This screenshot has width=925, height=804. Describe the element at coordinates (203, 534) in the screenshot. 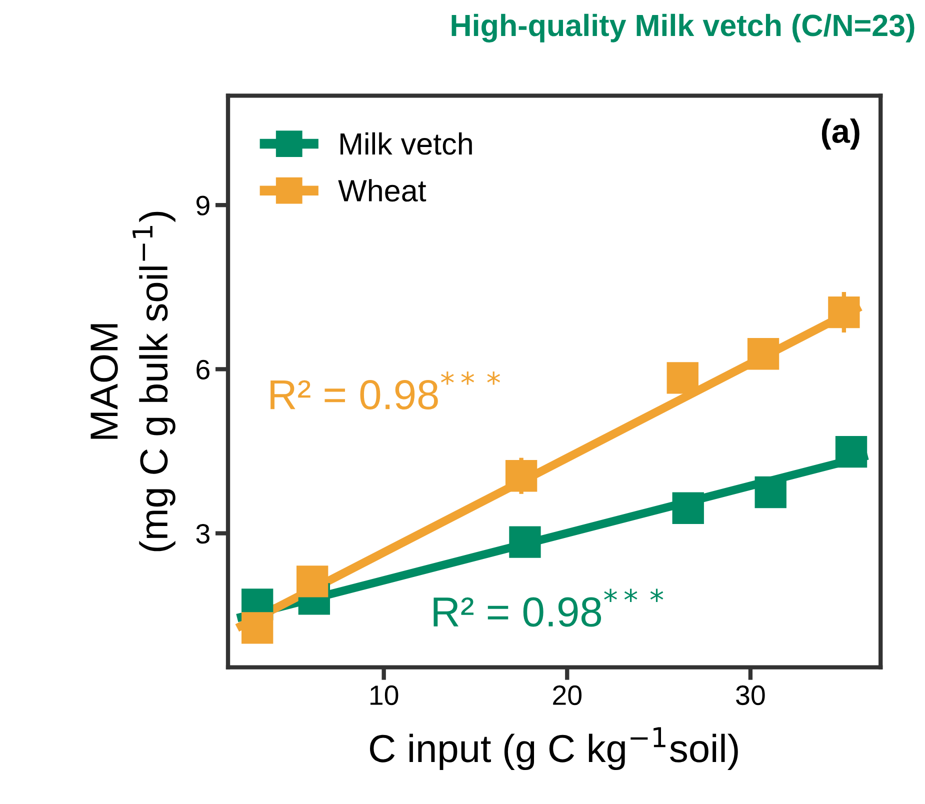

I see `y-tick-label: 3` at that location.